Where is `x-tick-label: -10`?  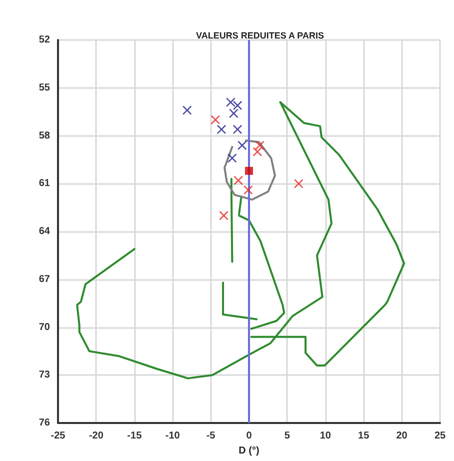
x-tick-label: -10 is located at coordinates (172, 436).